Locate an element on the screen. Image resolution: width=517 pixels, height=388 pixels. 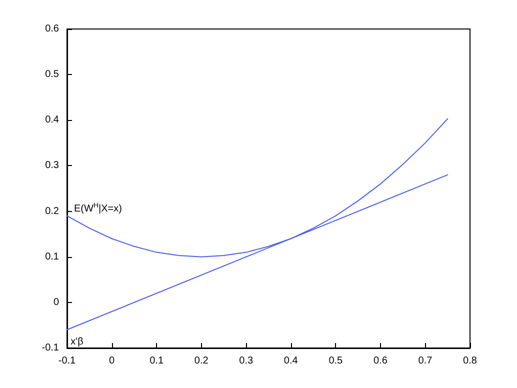
x-tick-label: 0 is located at coordinates (111, 361).